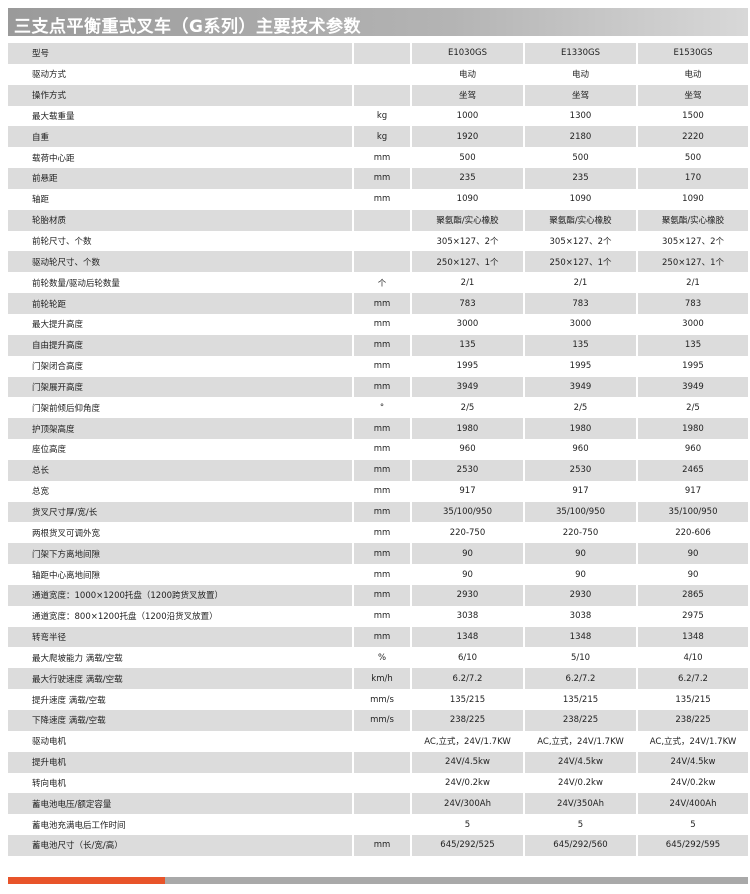 Image resolution: width=750 pixels, height=894 pixels. Describe the element at coordinates (378, 804) in the screenshot. I see `table-row: 蓄电池电压/额定容量 24V/300Ah 24V/350Ah 24V/400Ah` at that location.